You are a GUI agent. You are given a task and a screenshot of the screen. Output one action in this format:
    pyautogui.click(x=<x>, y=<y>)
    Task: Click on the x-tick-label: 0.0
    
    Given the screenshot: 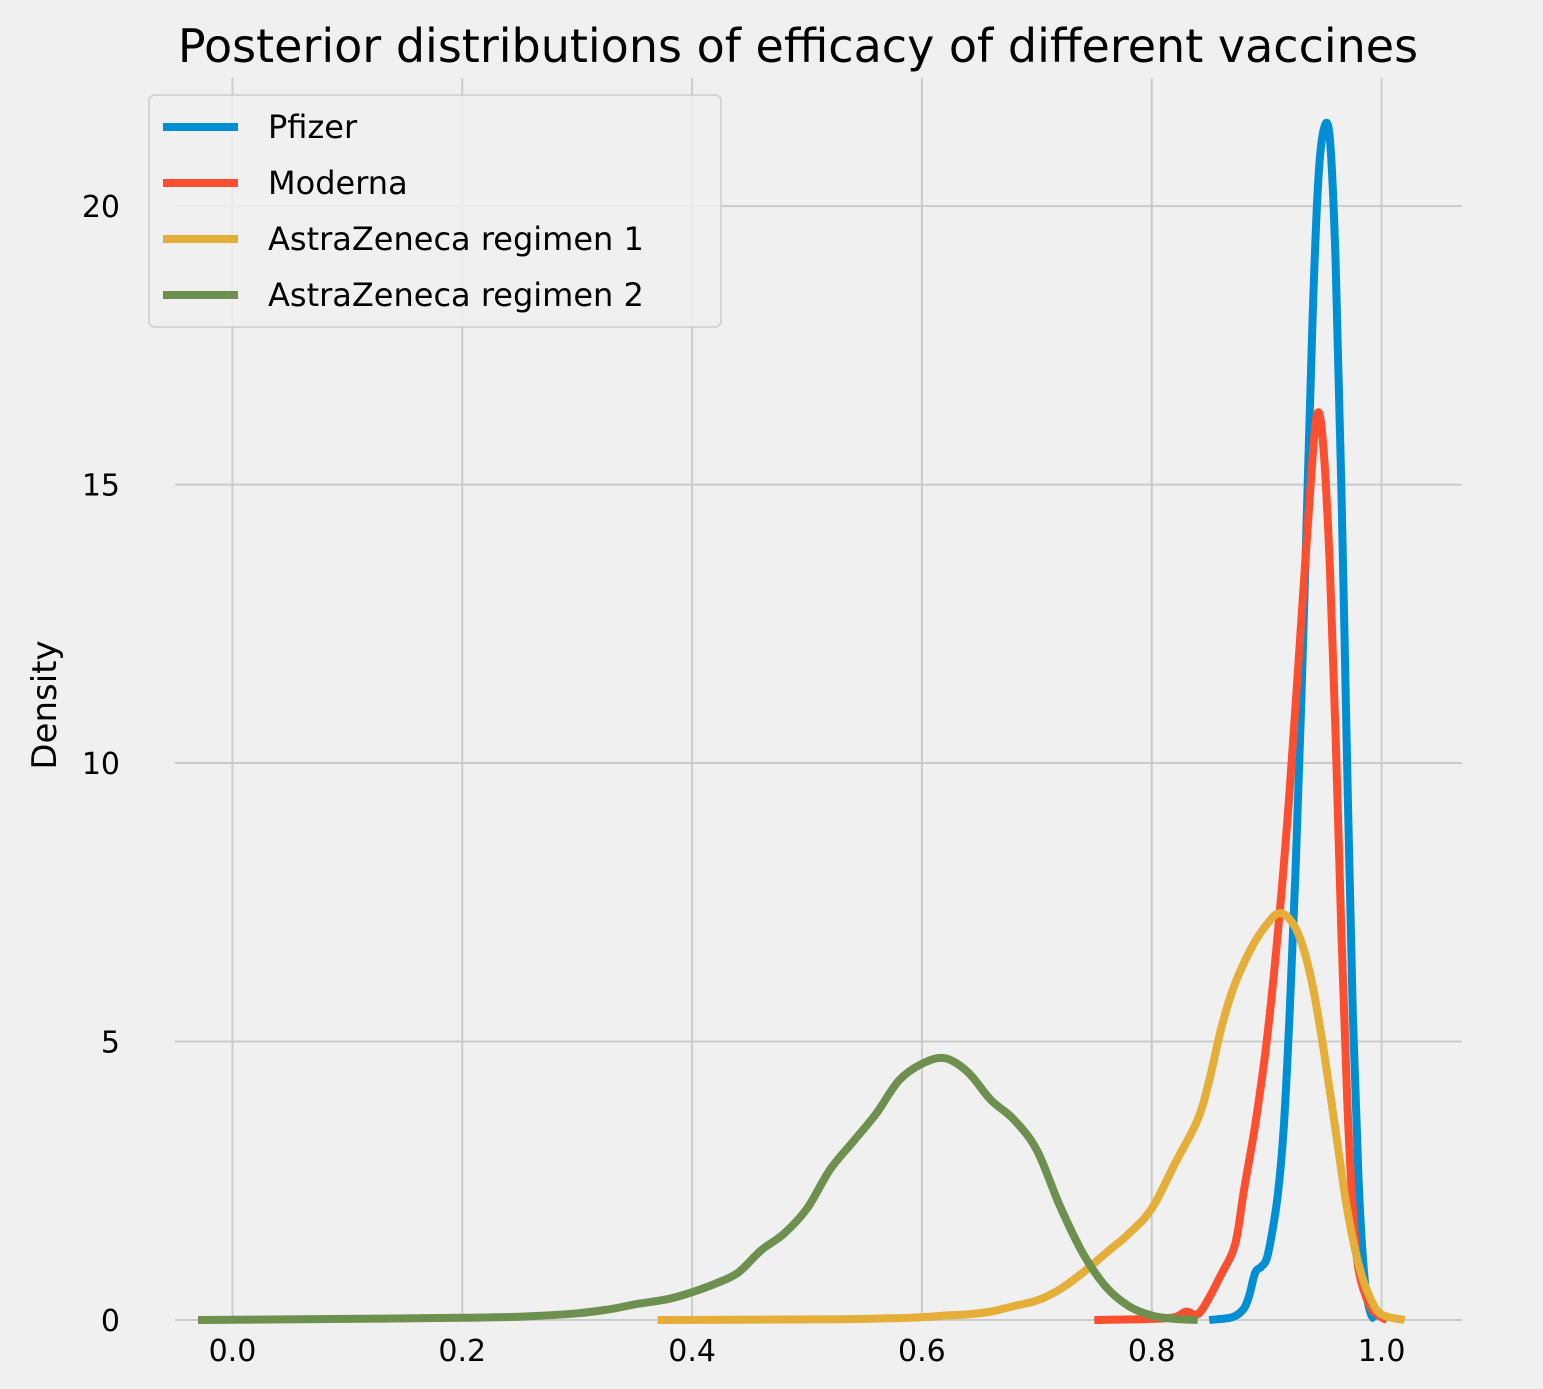 What is the action you would take?
    pyautogui.click(x=233, y=1351)
    